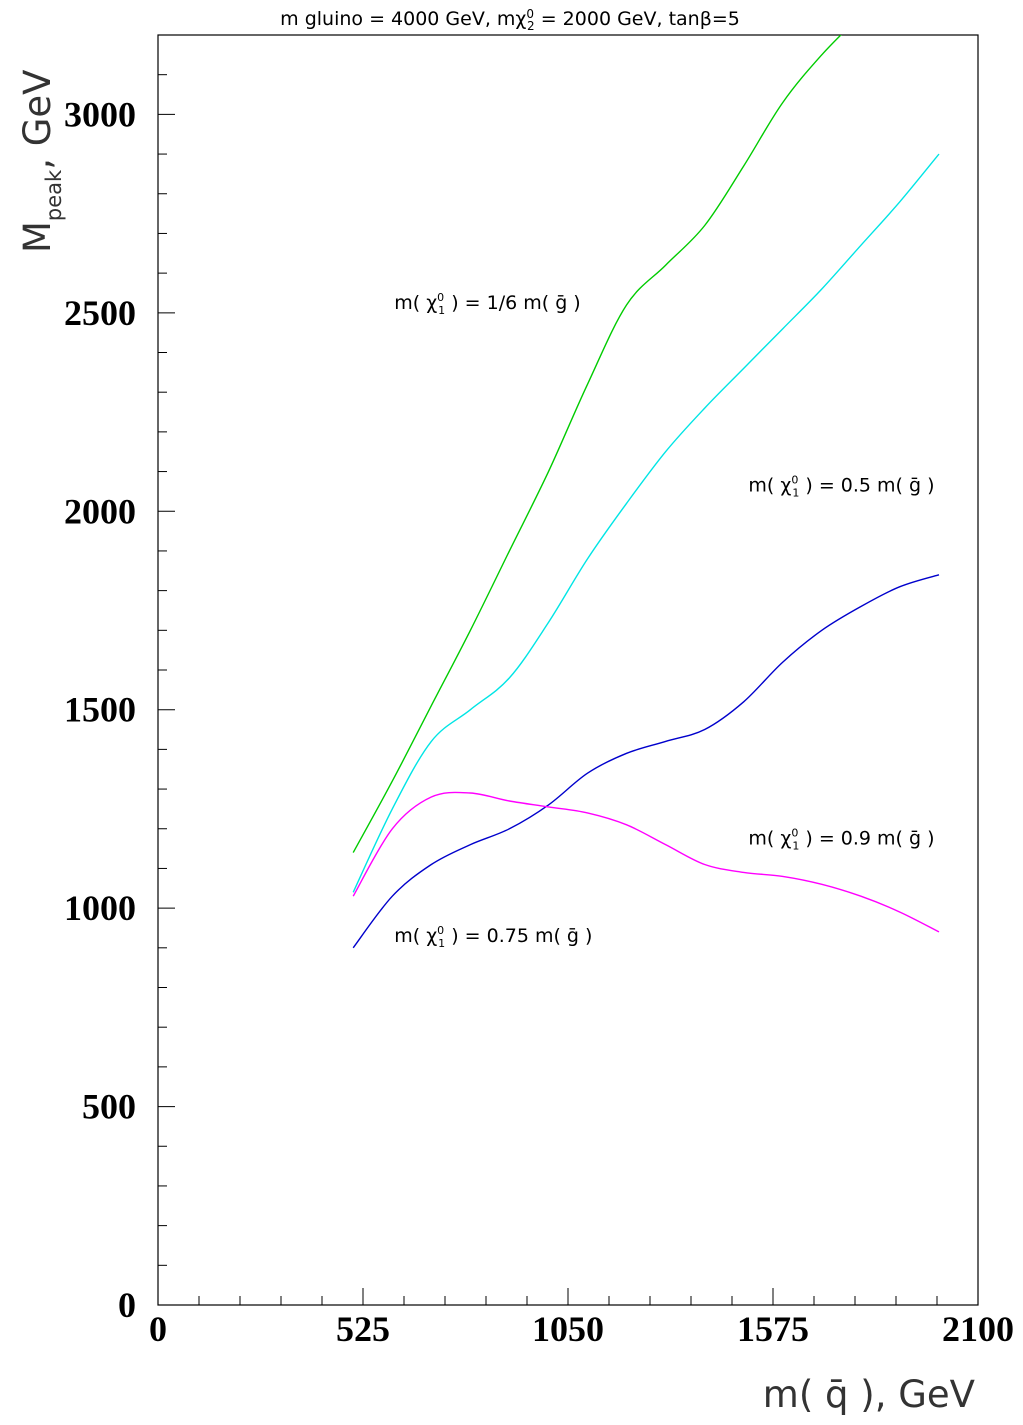 This screenshot has width=1023, height=1425. Describe the element at coordinates (100, 908) in the screenshot. I see `y-tick-label: 1000` at that location.